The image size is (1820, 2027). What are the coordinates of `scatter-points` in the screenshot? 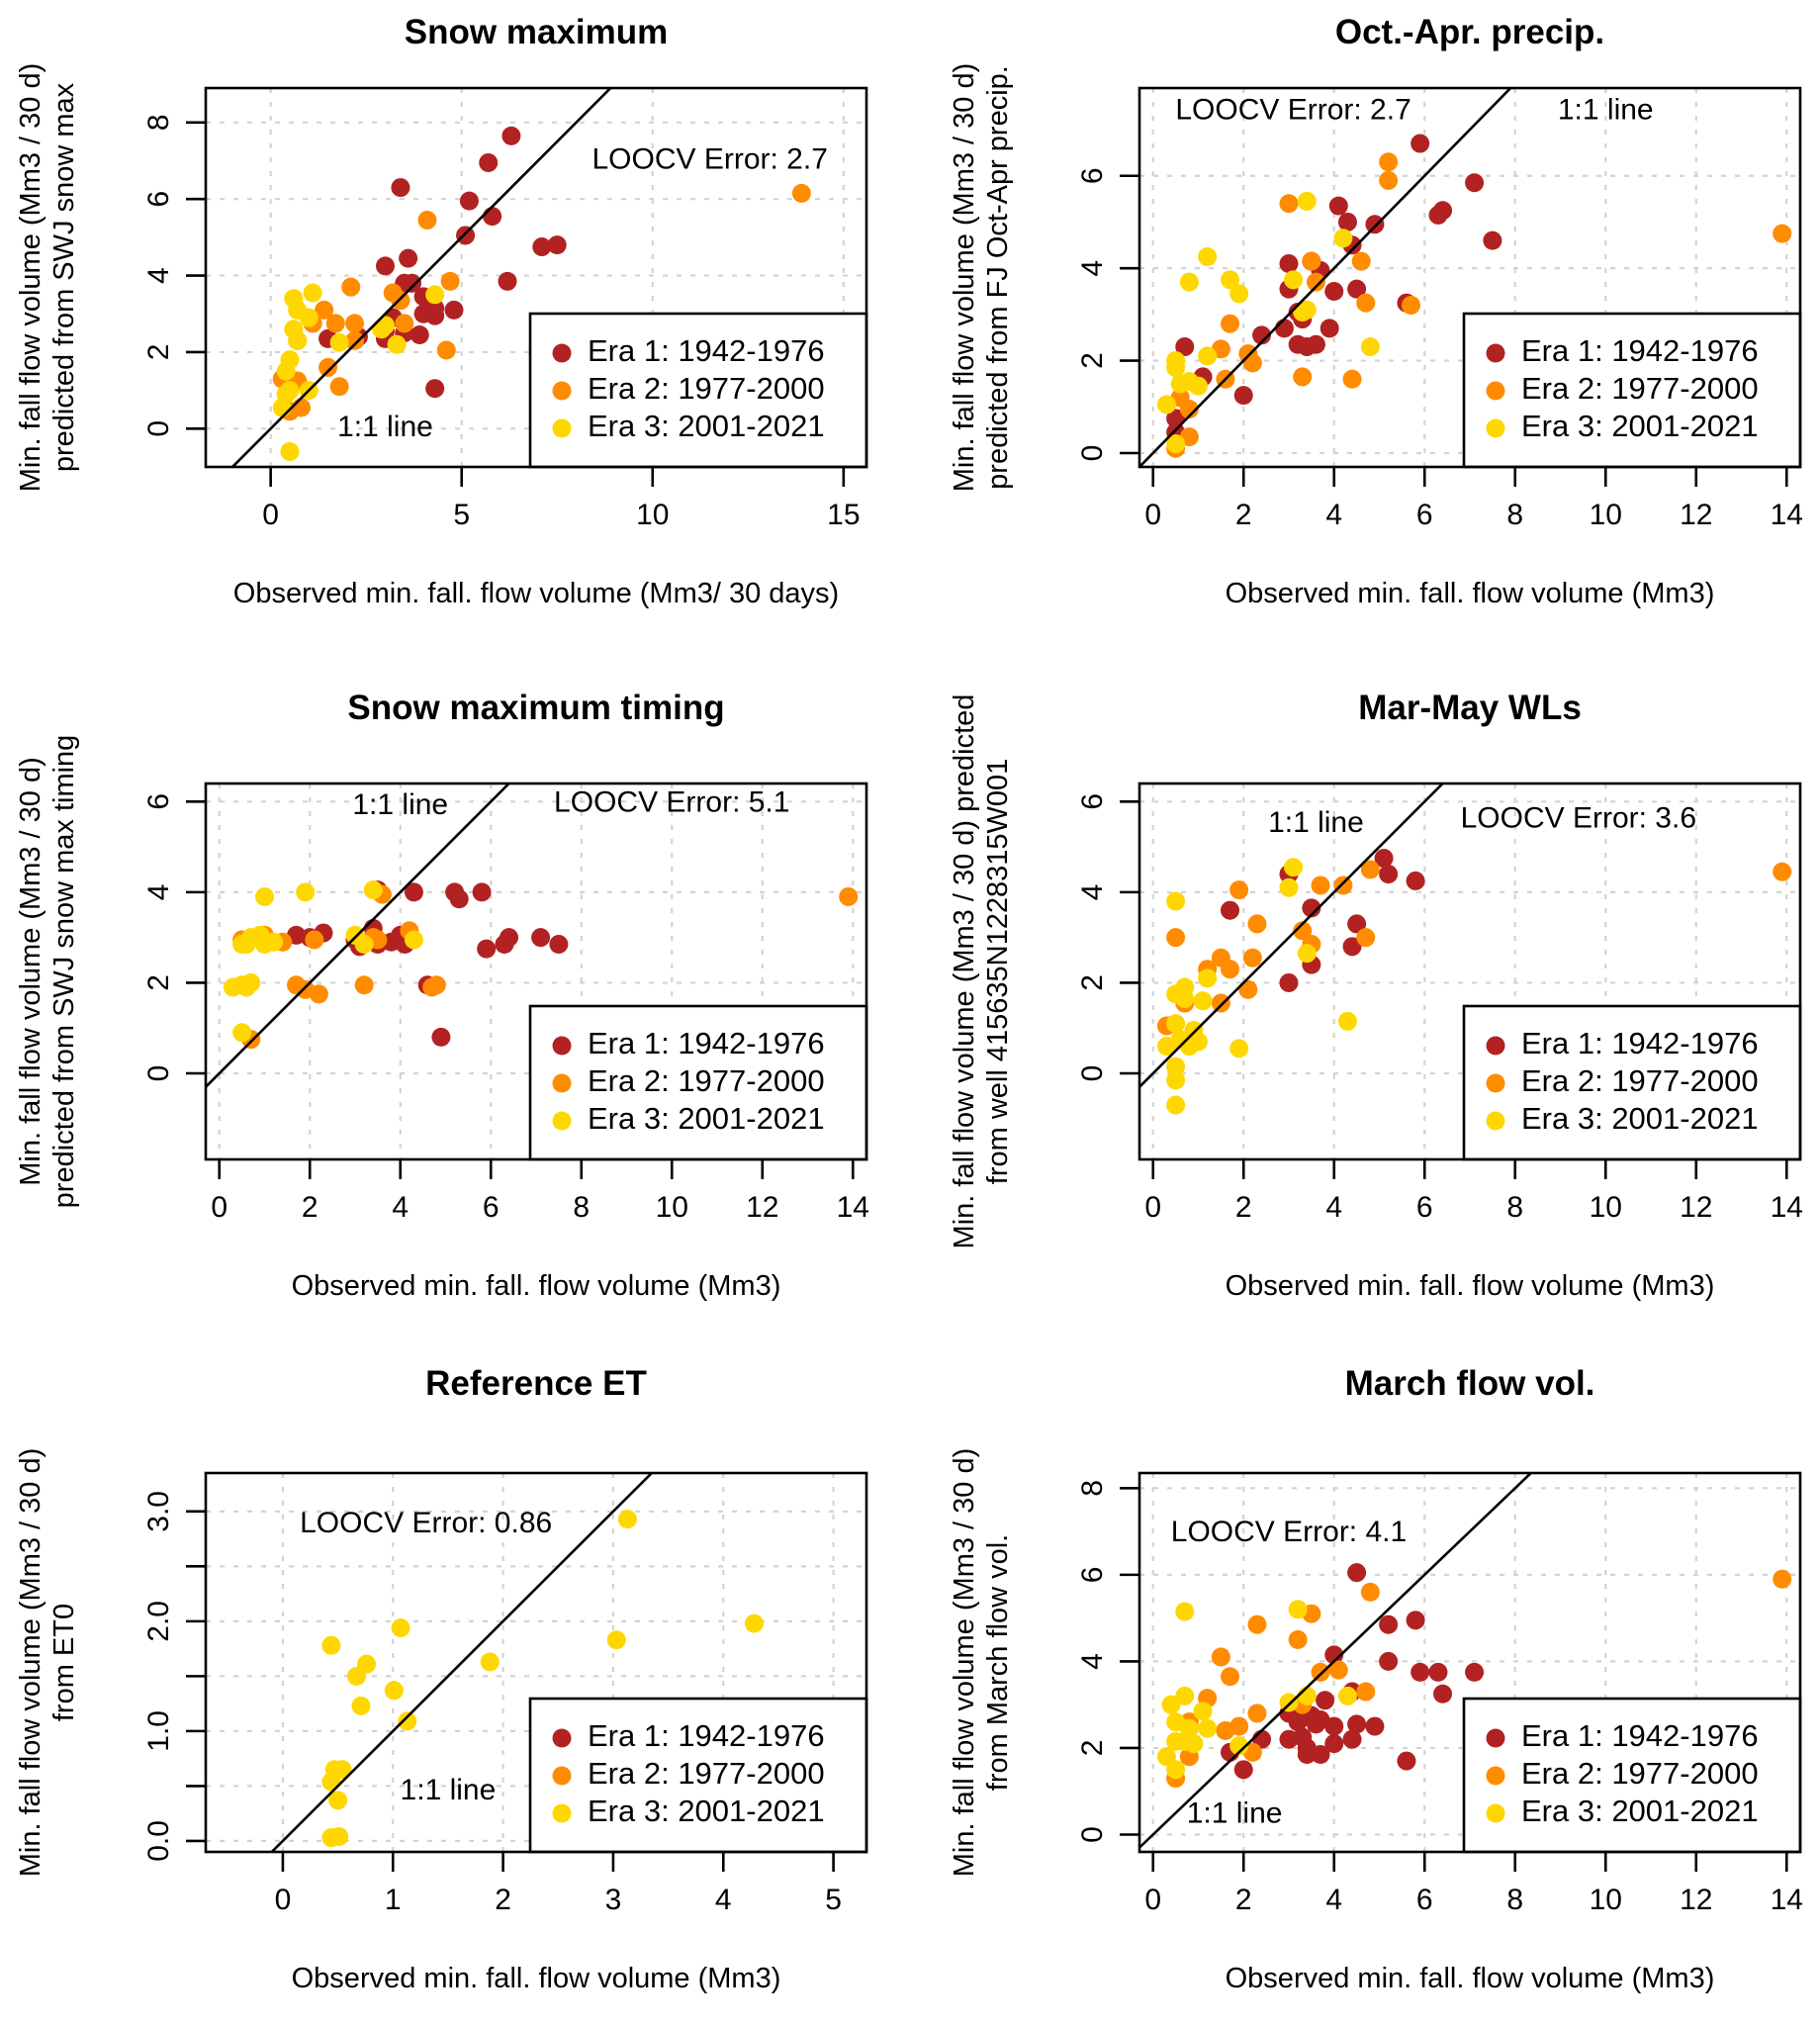 It's located at (541, 294).